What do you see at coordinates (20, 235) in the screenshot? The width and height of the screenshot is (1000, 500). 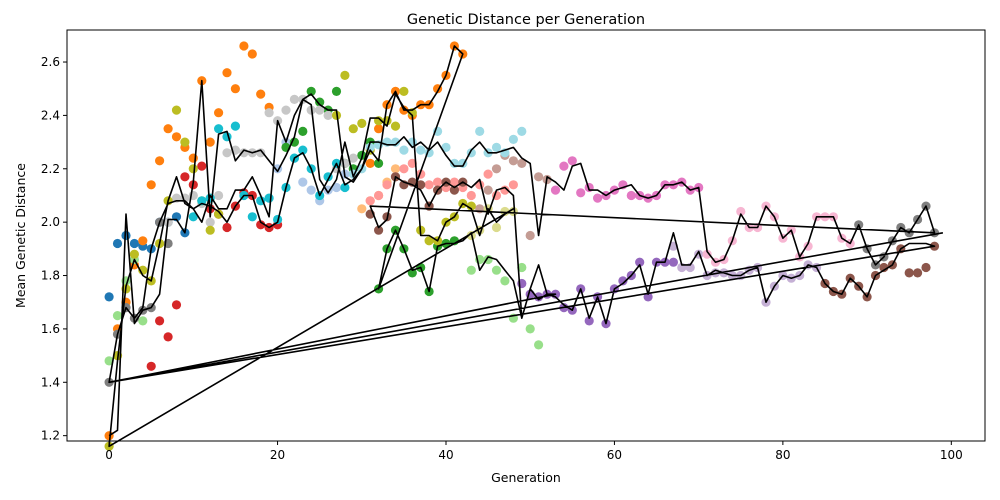 I see `y-axis-label: Mean Genetic Distance` at bounding box center [20, 235].